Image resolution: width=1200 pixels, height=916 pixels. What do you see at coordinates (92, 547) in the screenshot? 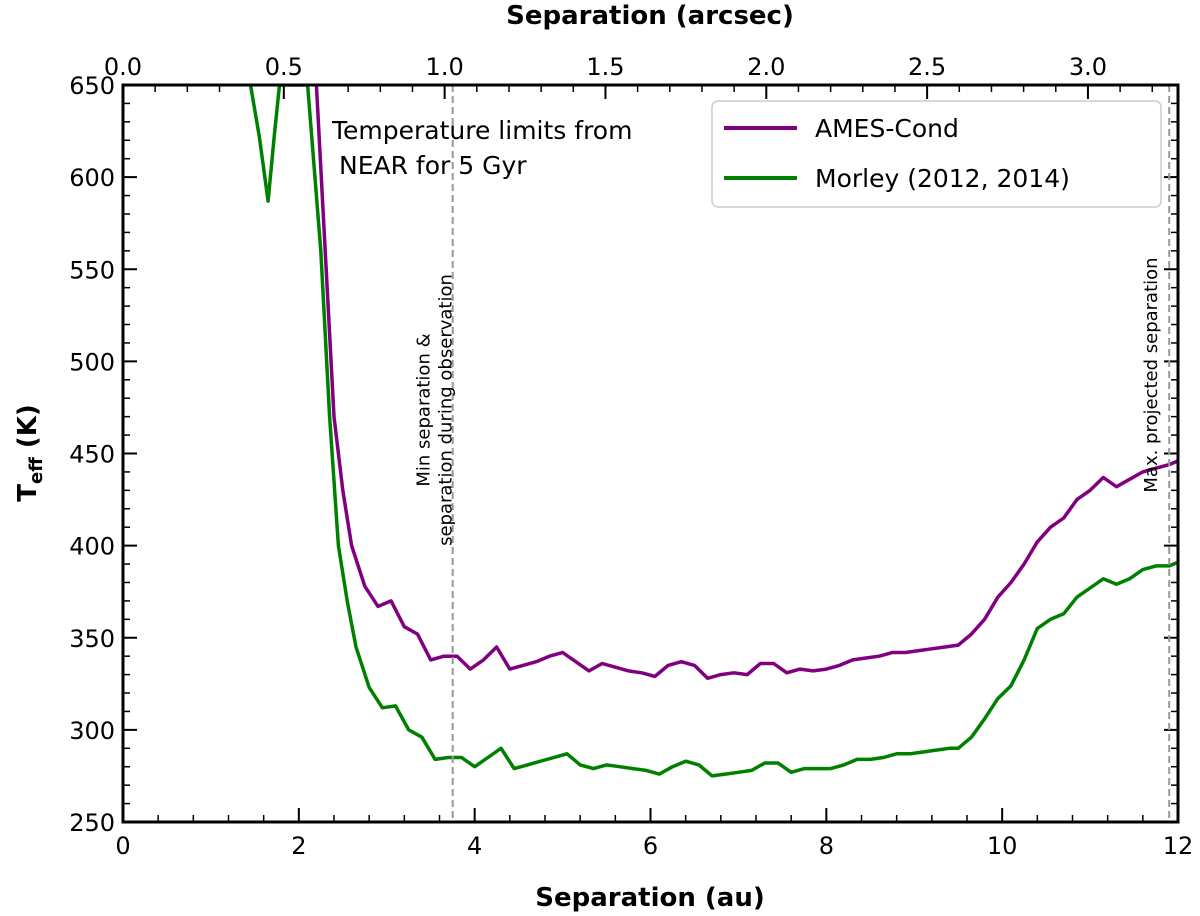
I see `y-tick-label: 400` at bounding box center [92, 547].